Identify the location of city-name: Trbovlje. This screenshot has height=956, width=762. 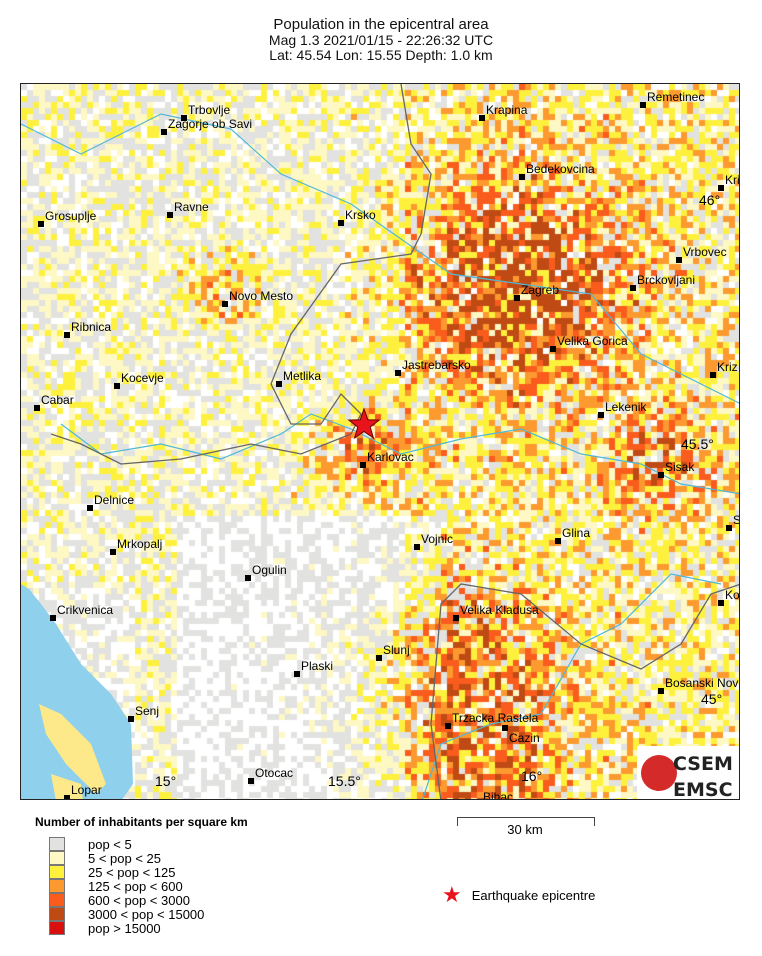
(209, 110).